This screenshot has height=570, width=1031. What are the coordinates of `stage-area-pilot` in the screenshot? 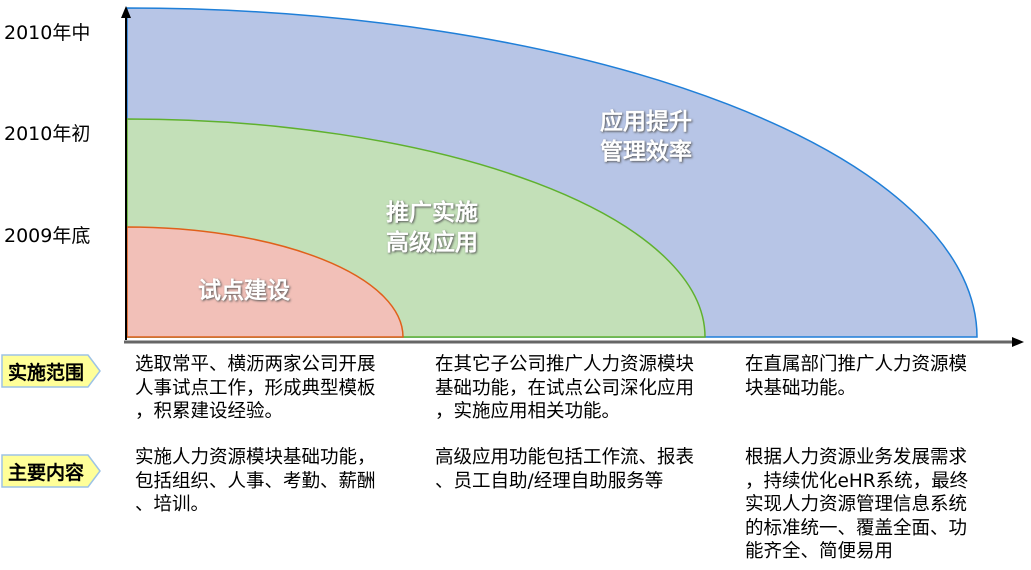 It's located at (265, 282).